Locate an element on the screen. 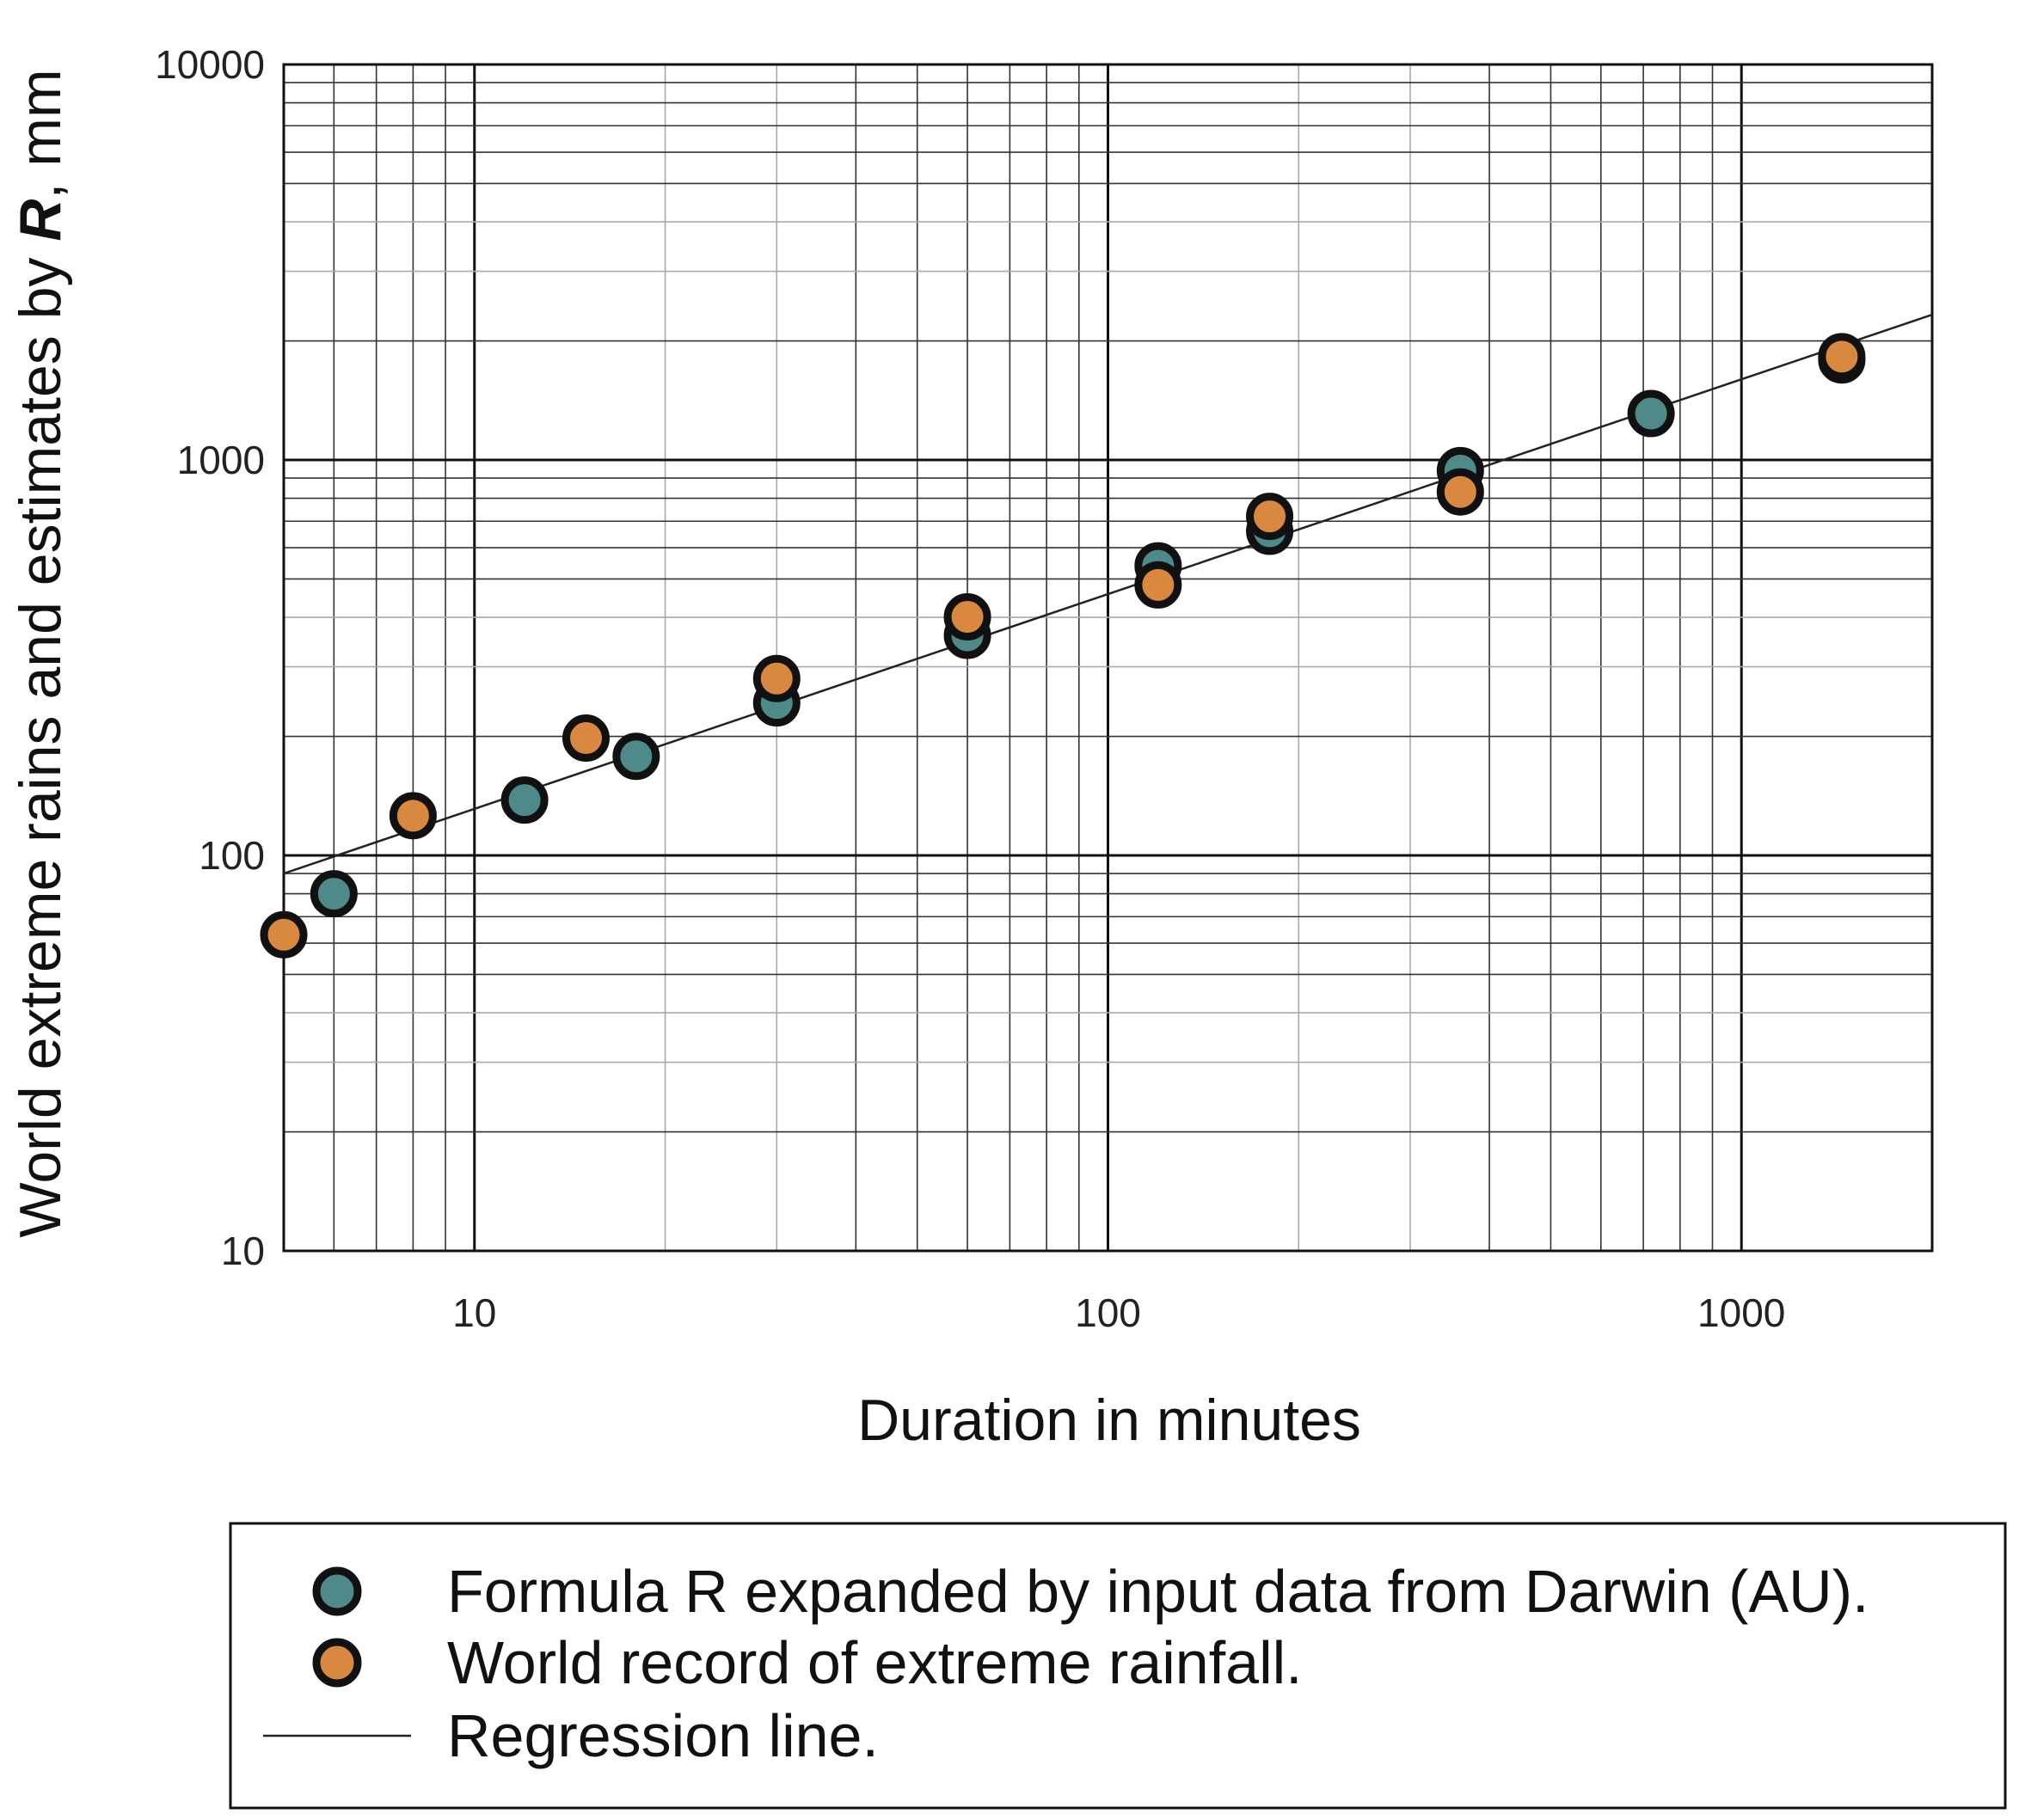 The height and width of the screenshot is (1820, 2019). x-tick-label: 100 is located at coordinates (1108, 1312).